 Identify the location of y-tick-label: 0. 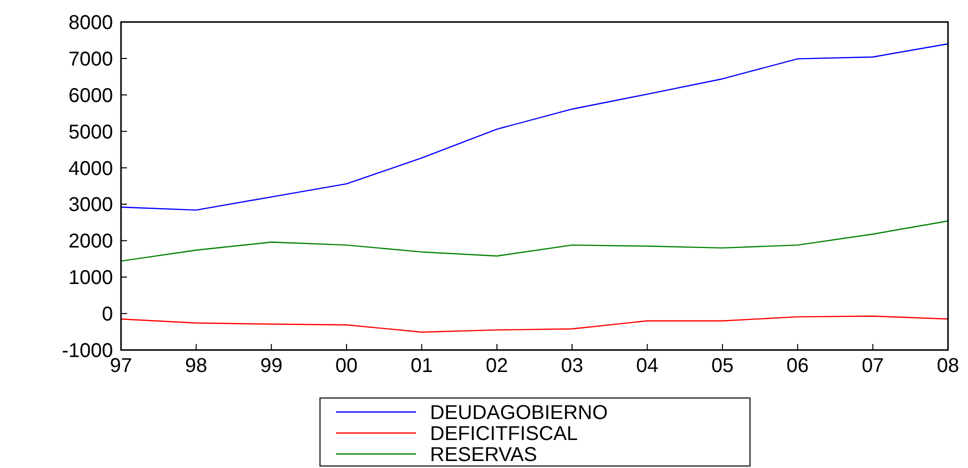
(107, 315).